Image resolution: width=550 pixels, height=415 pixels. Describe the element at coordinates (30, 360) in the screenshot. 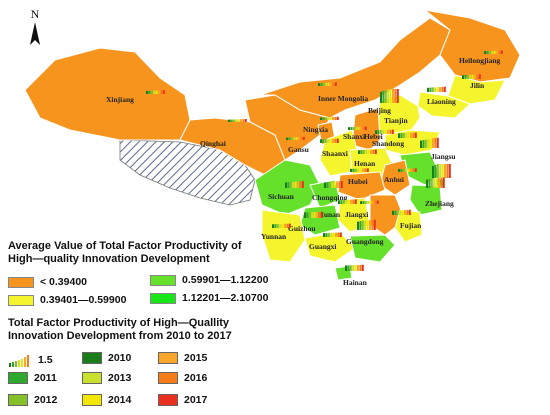

I see `legend2-scale: 1.5` at that location.